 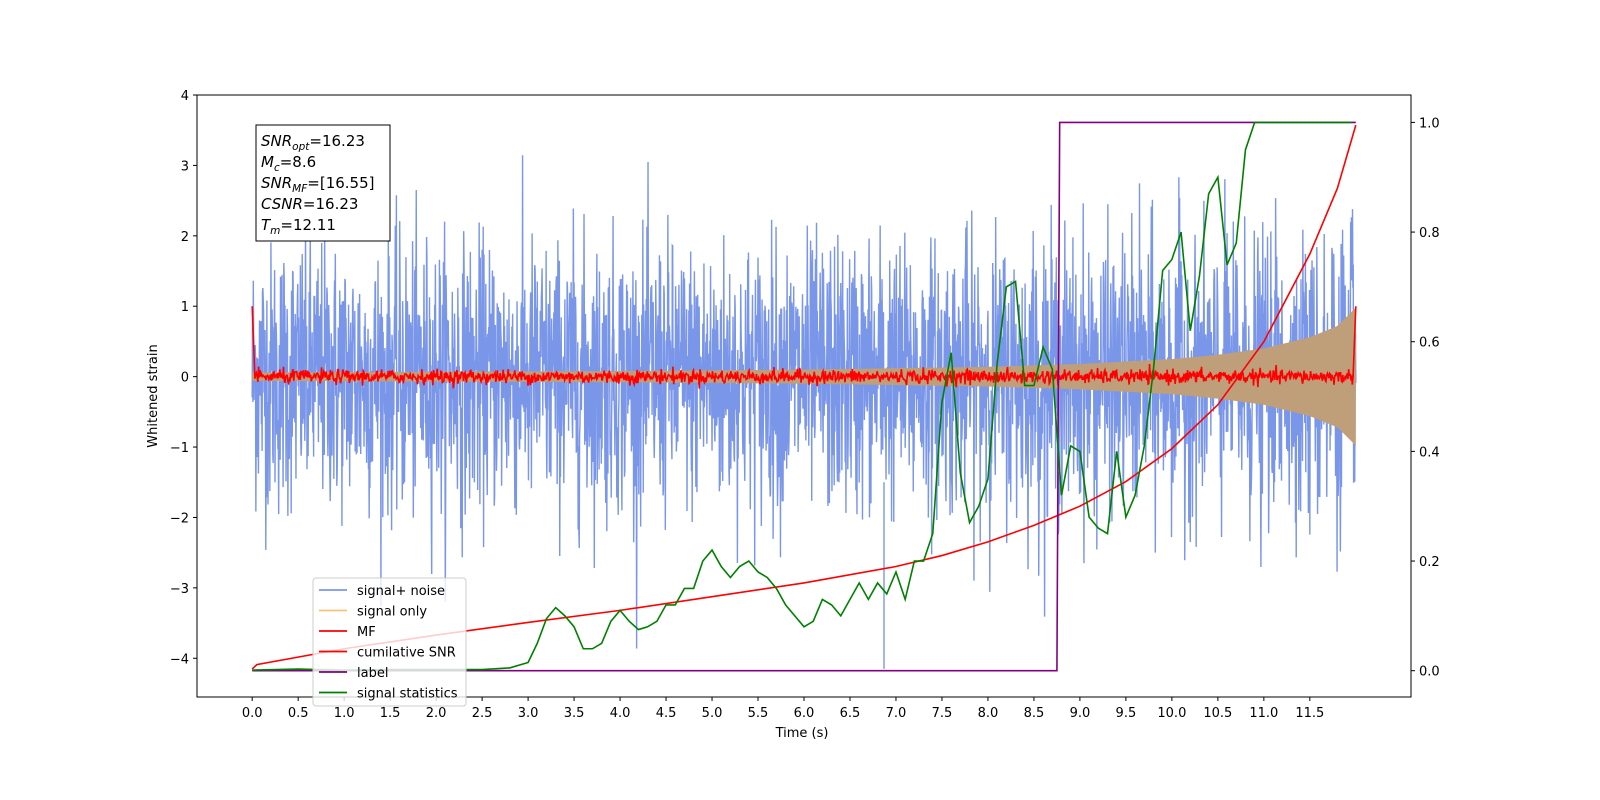 What do you see at coordinates (252, 713) in the screenshot?
I see `x-tick-label: 0.0` at bounding box center [252, 713].